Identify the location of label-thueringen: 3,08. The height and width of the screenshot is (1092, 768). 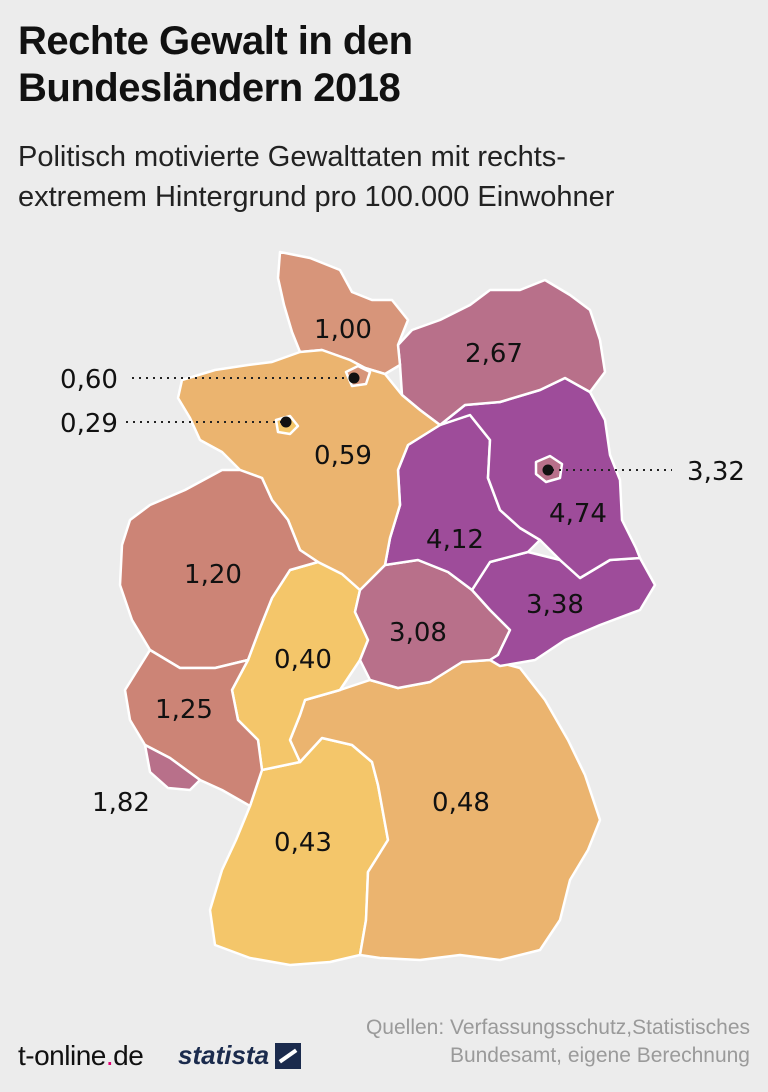
(418, 633).